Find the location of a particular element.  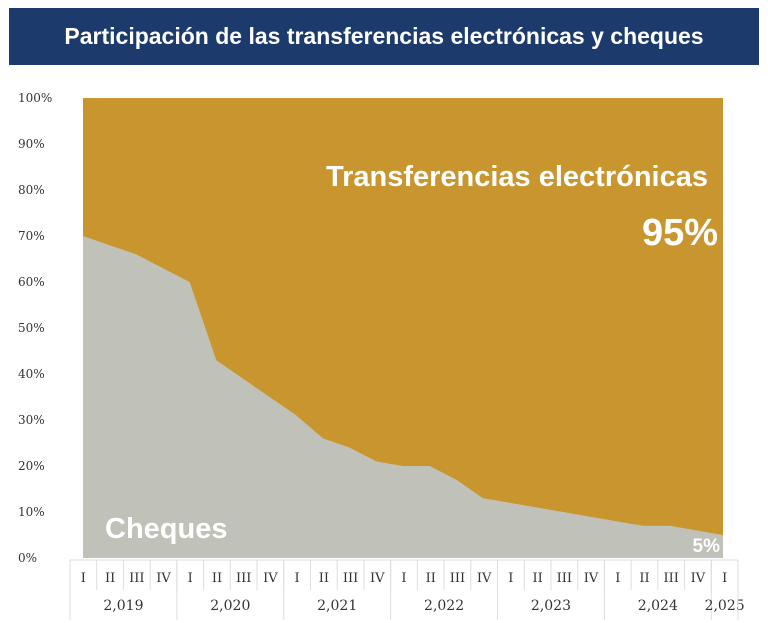

year-label: 2,023 is located at coordinates (551, 606).